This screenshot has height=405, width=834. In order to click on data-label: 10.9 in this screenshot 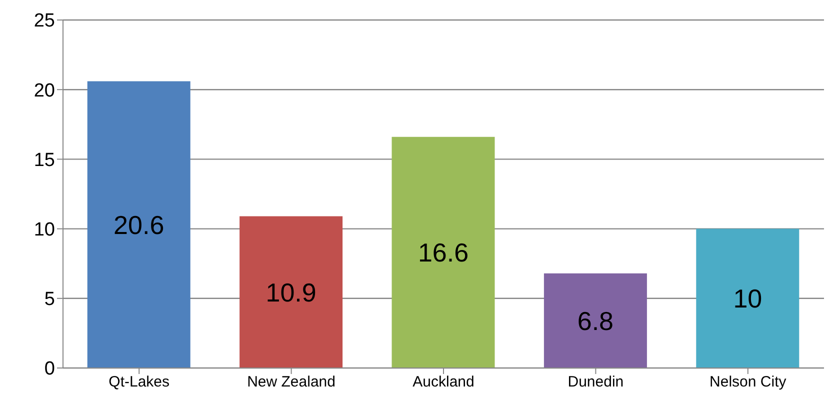, I will do `click(291, 292)`.